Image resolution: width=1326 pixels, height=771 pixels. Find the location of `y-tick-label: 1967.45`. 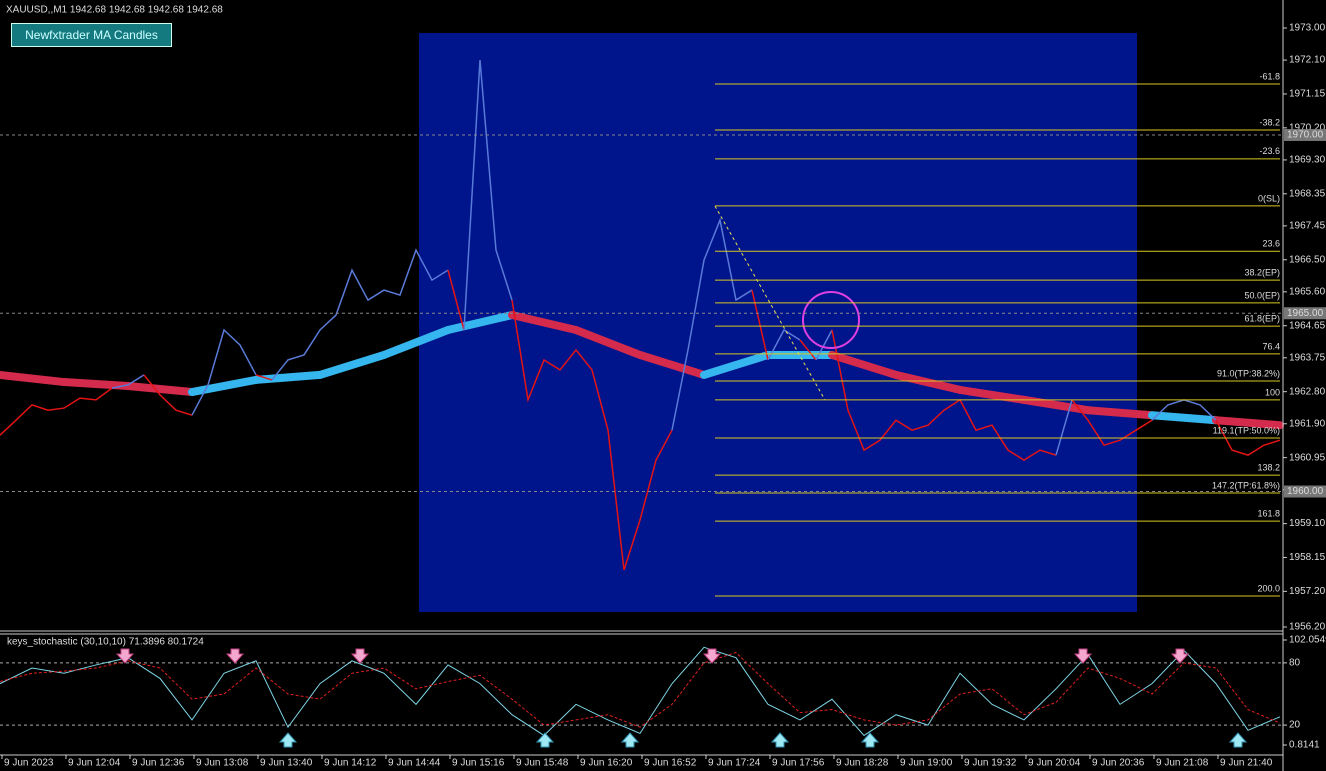

y-tick-label: 1967.45 is located at coordinates (1307, 226).